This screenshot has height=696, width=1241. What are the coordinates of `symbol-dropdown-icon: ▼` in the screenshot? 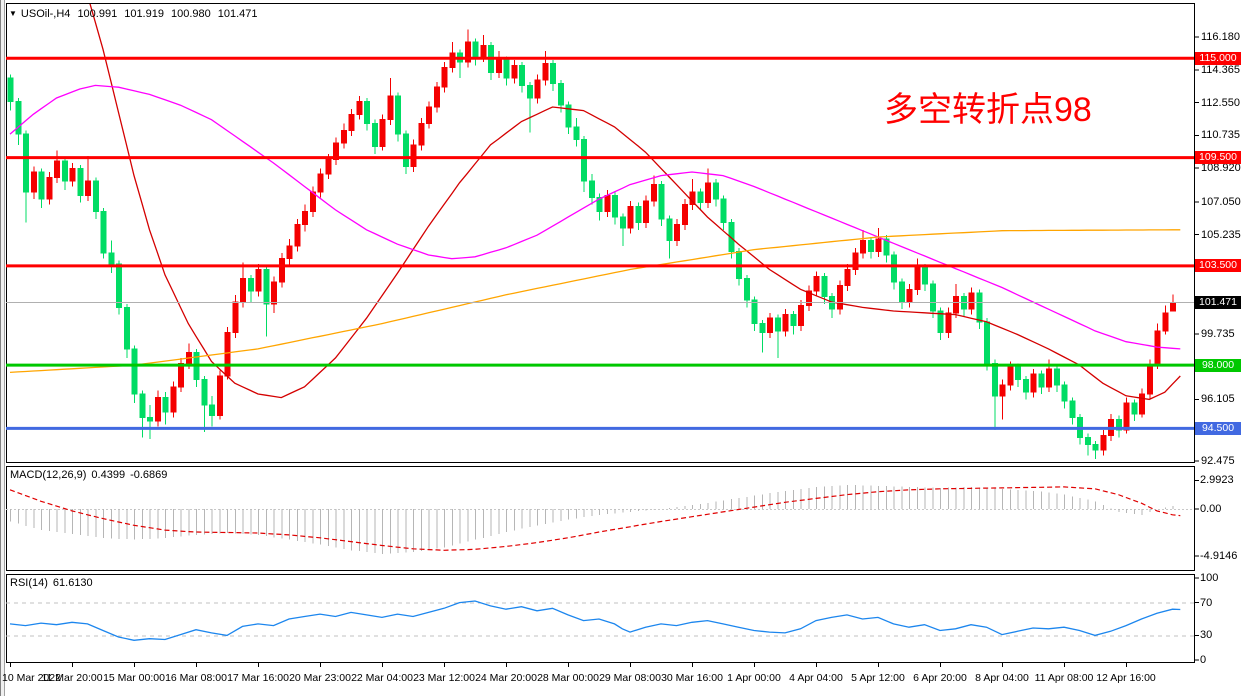 It's located at (13, 13).